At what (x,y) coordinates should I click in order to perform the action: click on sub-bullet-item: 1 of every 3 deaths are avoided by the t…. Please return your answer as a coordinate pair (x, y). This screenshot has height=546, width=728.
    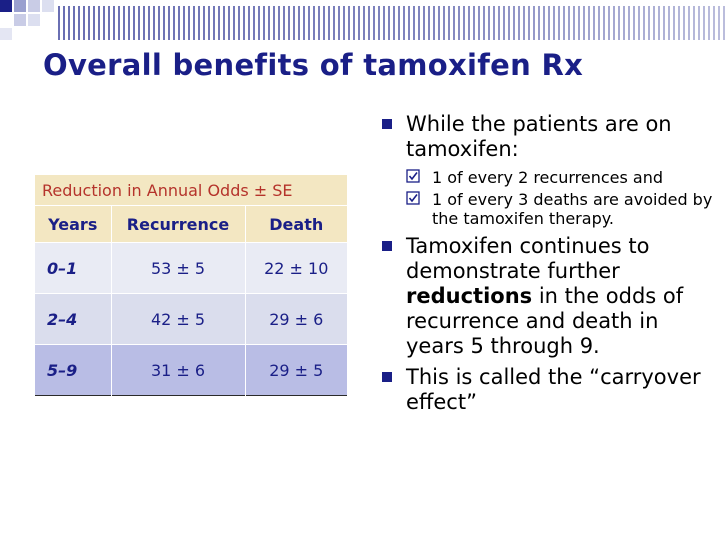
    Looking at the image, I should click on (564, 209).